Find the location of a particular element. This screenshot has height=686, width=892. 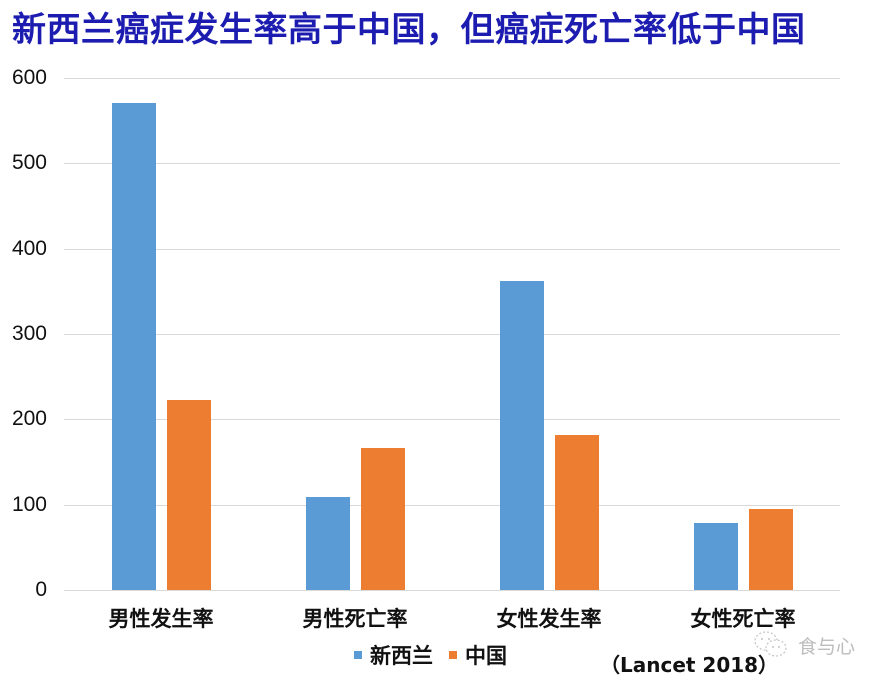

y-tick-label: 0 is located at coordinates (41, 589).